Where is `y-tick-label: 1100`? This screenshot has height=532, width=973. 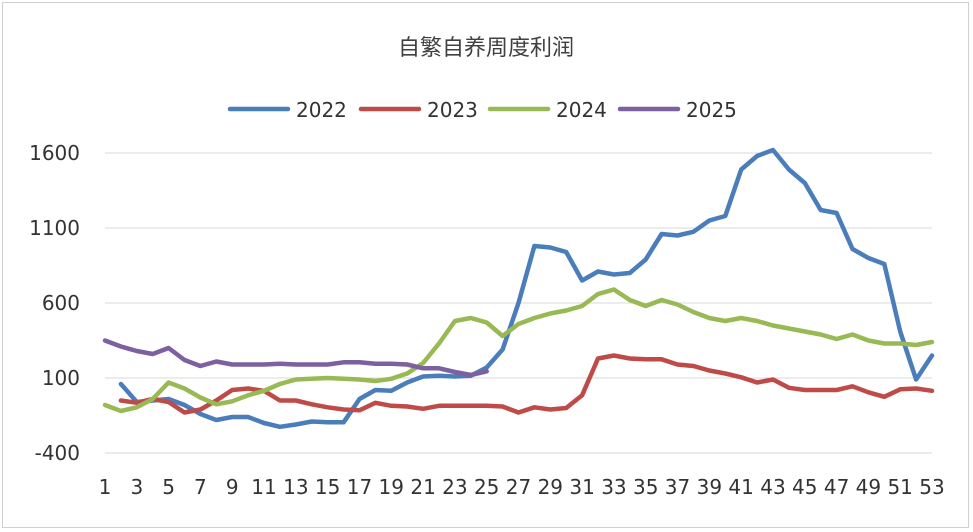 y-tick-label: 1100 is located at coordinates (54, 228).